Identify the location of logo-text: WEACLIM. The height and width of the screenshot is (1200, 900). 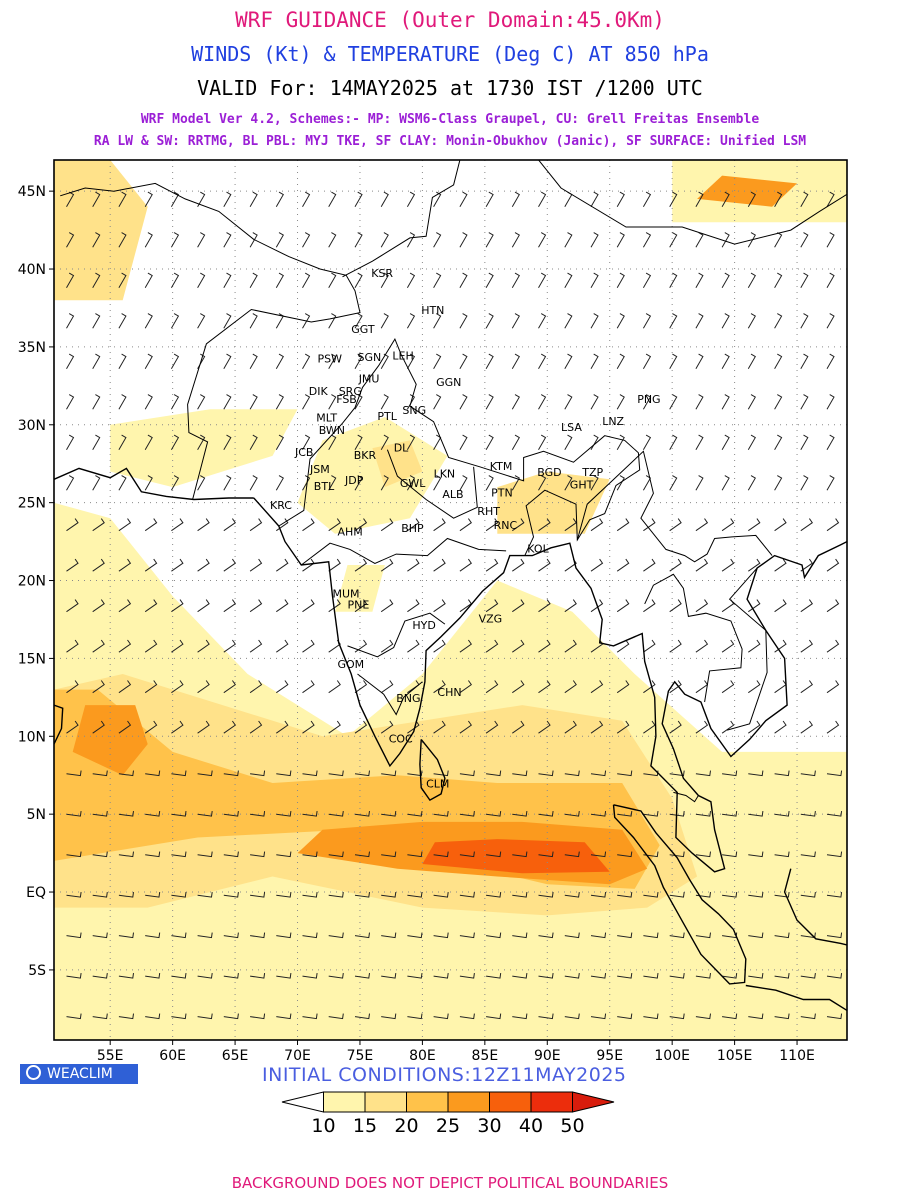
(80, 1074).